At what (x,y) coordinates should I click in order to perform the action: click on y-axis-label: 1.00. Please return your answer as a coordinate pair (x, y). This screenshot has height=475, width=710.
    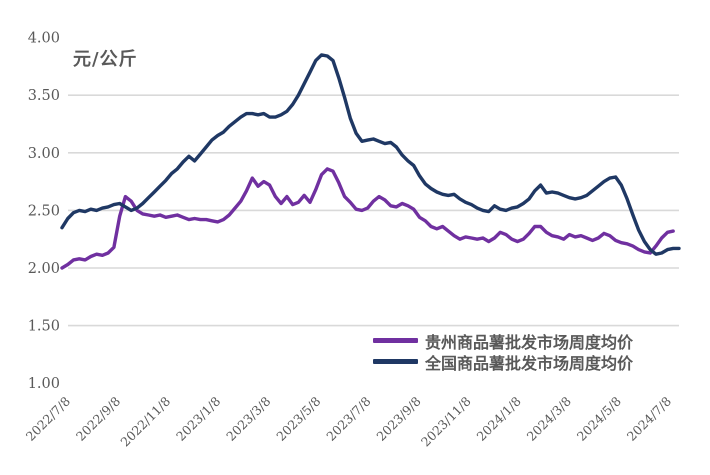
    Looking at the image, I should click on (44, 384).